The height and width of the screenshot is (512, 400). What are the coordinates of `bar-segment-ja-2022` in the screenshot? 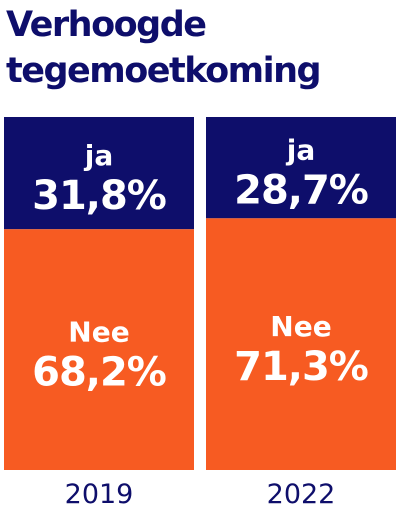 It's located at (301, 168).